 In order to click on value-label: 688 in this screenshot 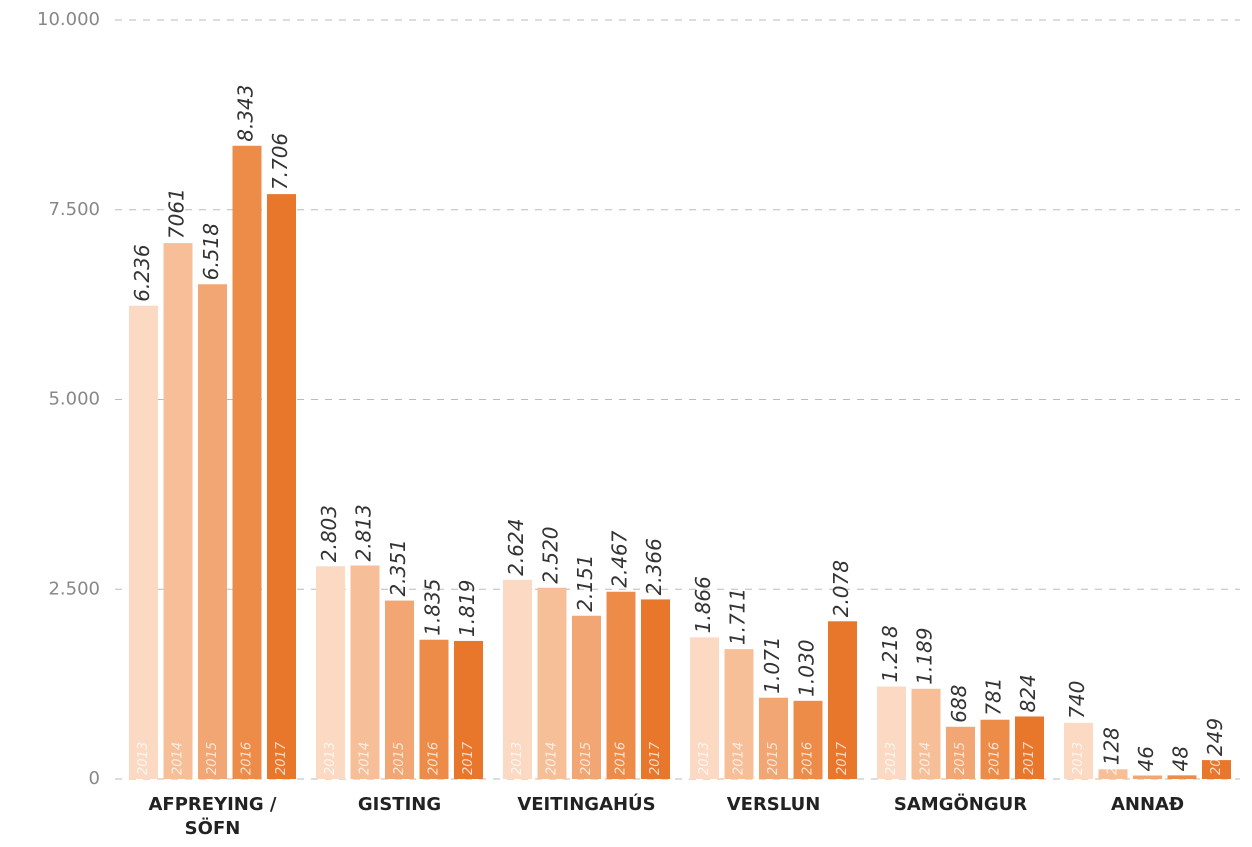, I will do `click(959, 704)`.